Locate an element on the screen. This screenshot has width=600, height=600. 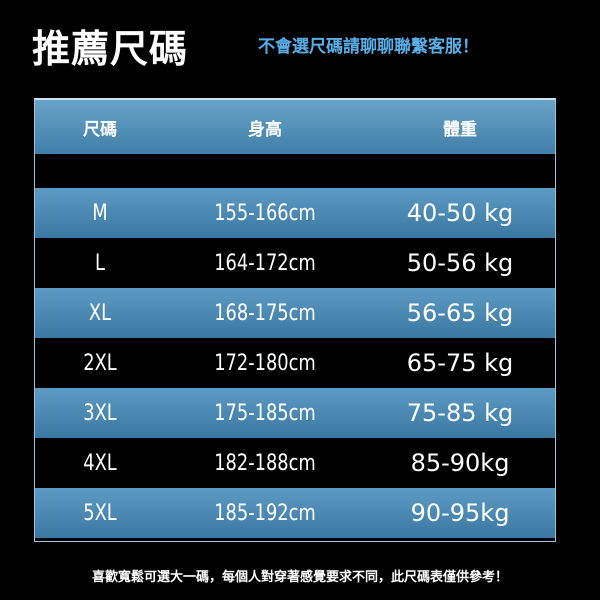
table-row: 5XL 185-192cm 90-95kg is located at coordinates (295, 513).